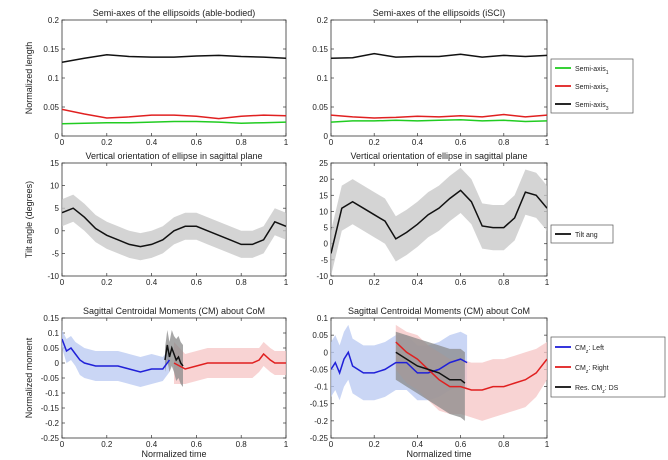 The image size is (668, 460). Describe the element at coordinates (50, 438) in the screenshot. I see `y-tick-label: -0.25` at that location.